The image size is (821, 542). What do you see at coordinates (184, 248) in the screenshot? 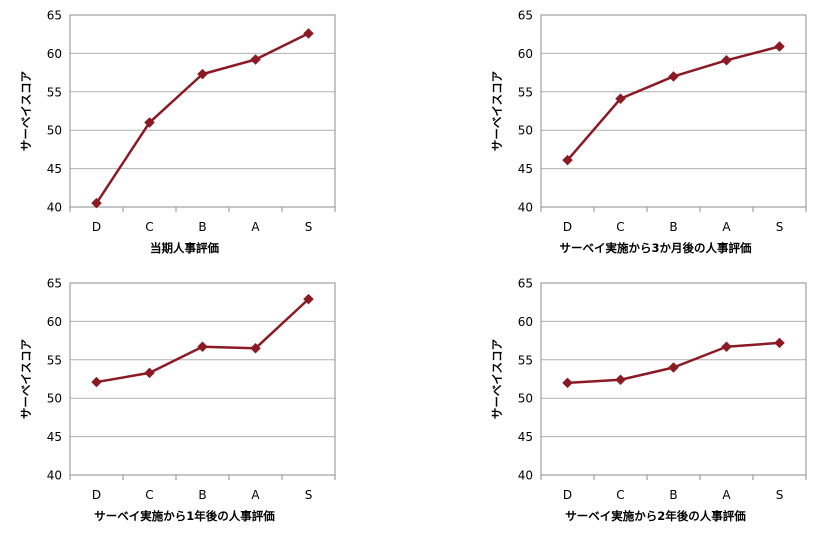
I see `x-axis-title: 当期人事評価` at bounding box center [184, 248].